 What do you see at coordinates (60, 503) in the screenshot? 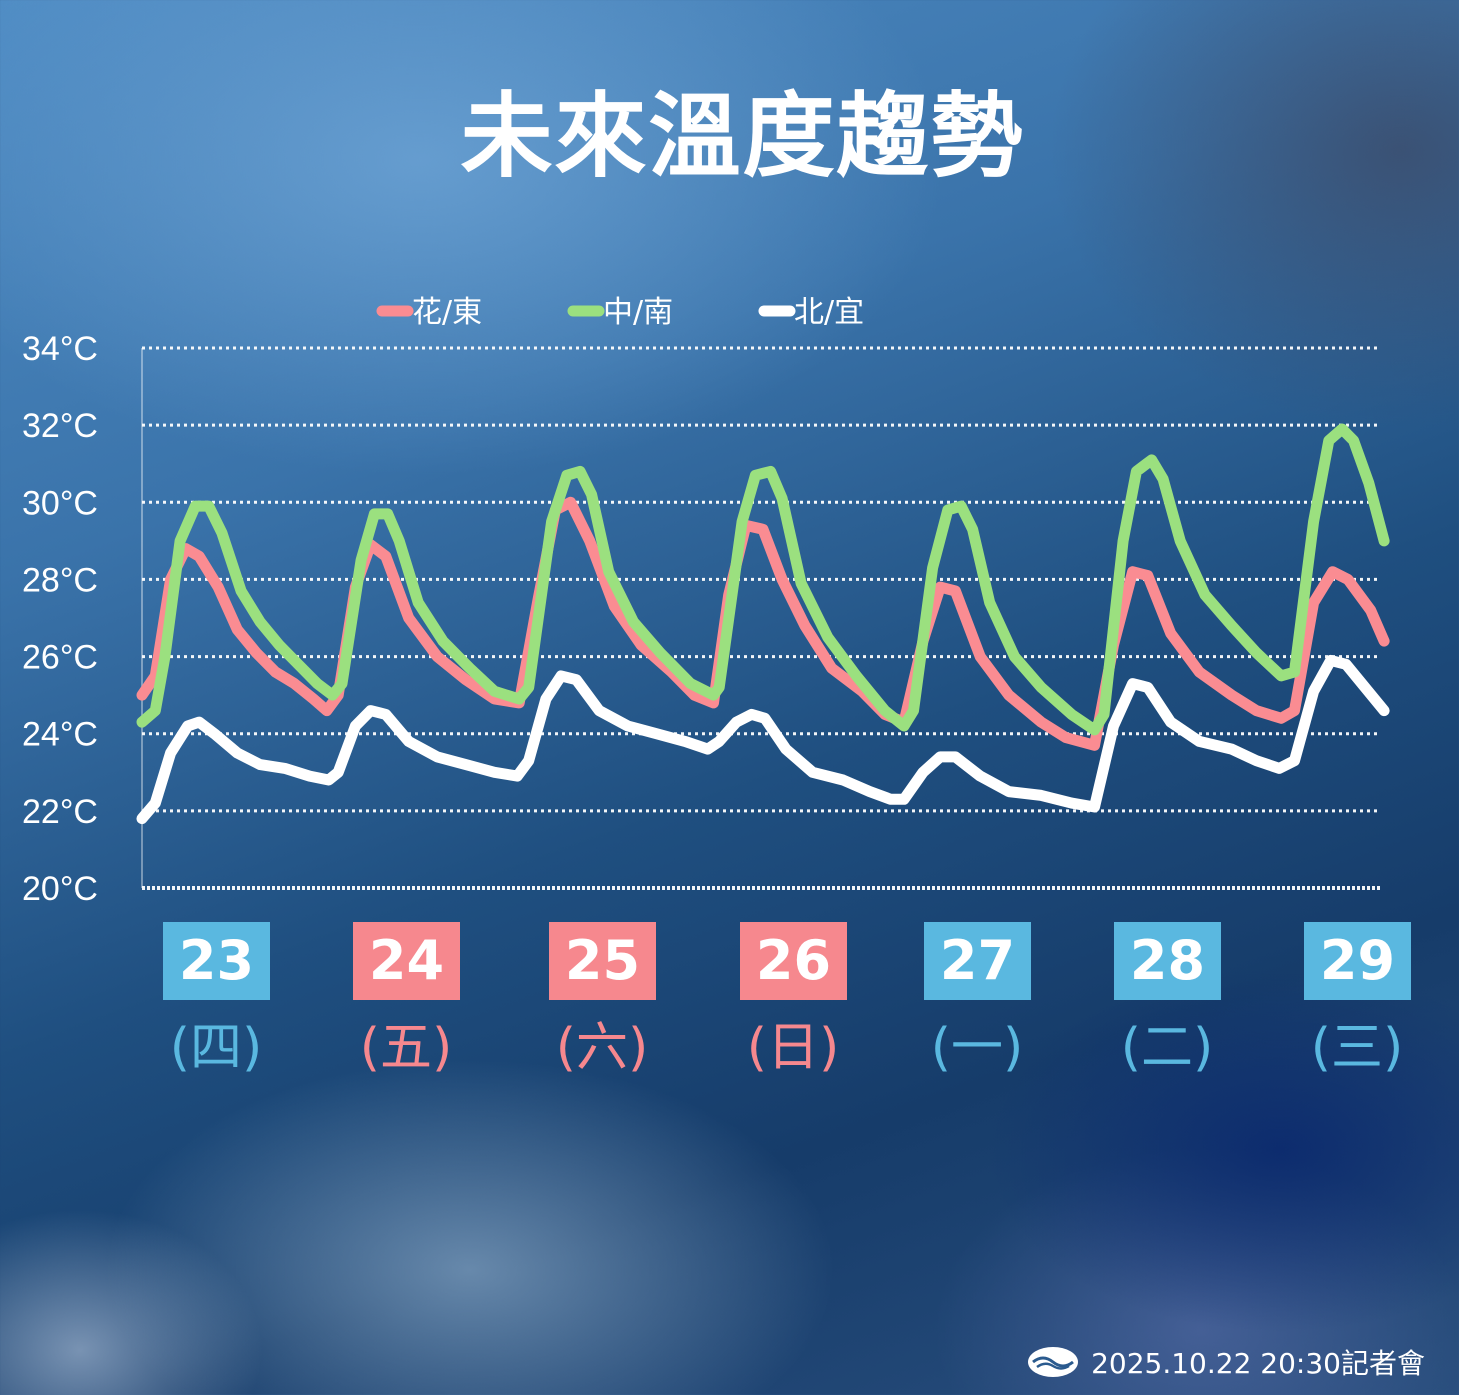
I see `y-tick-label: 30°C` at bounding box center [60, 503].